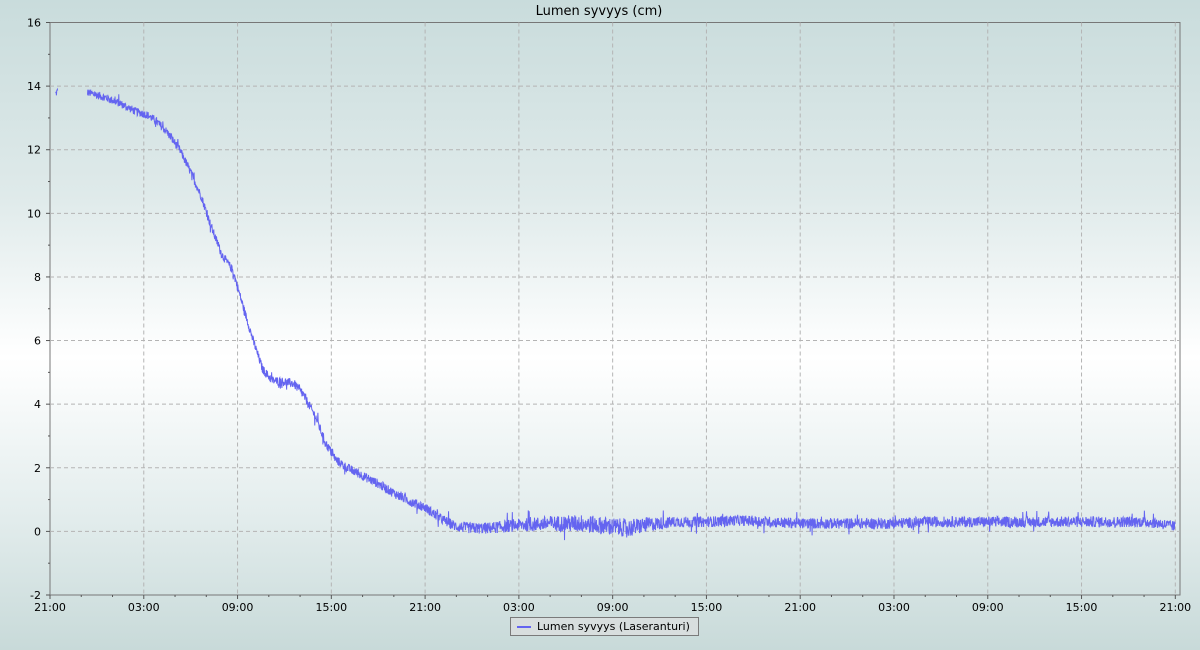  I want to click on legend-swatch, so click(524, 626).